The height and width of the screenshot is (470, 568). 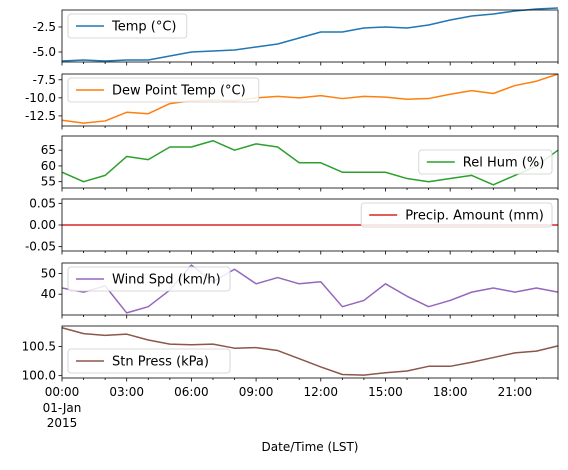 I want to click on y-tick-label-3-2: -0.05, so click(x=40, y=247).